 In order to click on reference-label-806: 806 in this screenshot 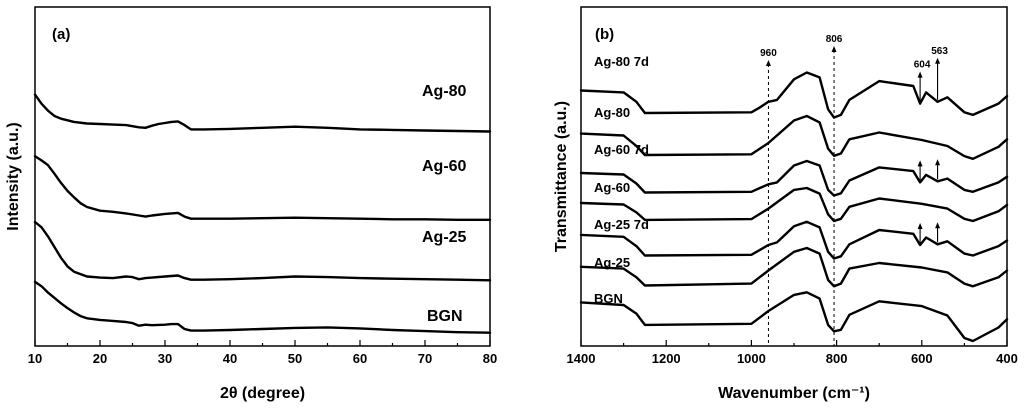, I will do `click(834, 39)`.